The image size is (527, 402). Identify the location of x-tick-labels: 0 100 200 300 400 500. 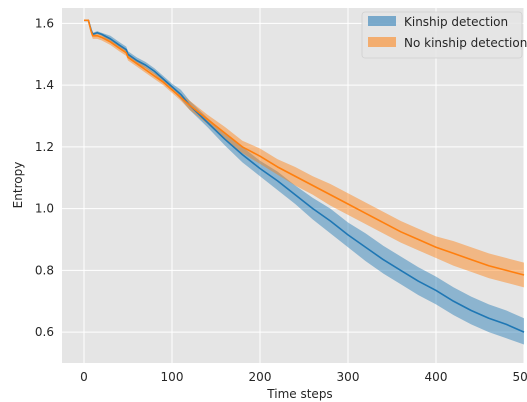
(303, 377).